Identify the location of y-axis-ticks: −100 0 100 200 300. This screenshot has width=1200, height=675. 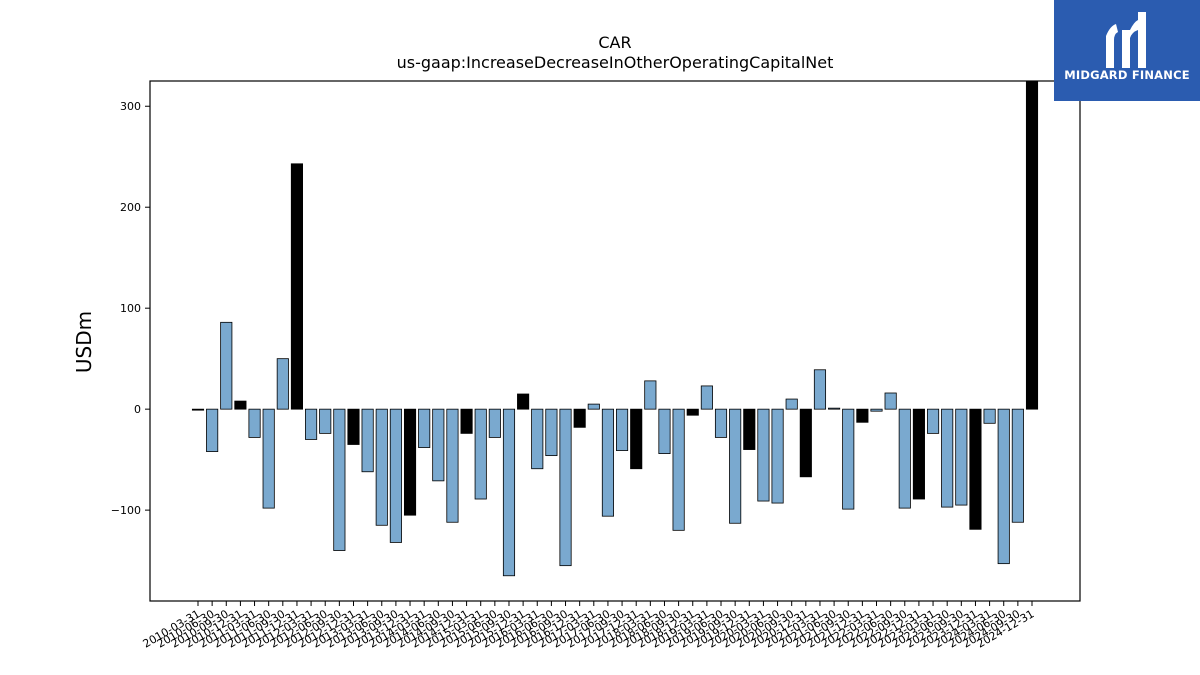
(130, 308).